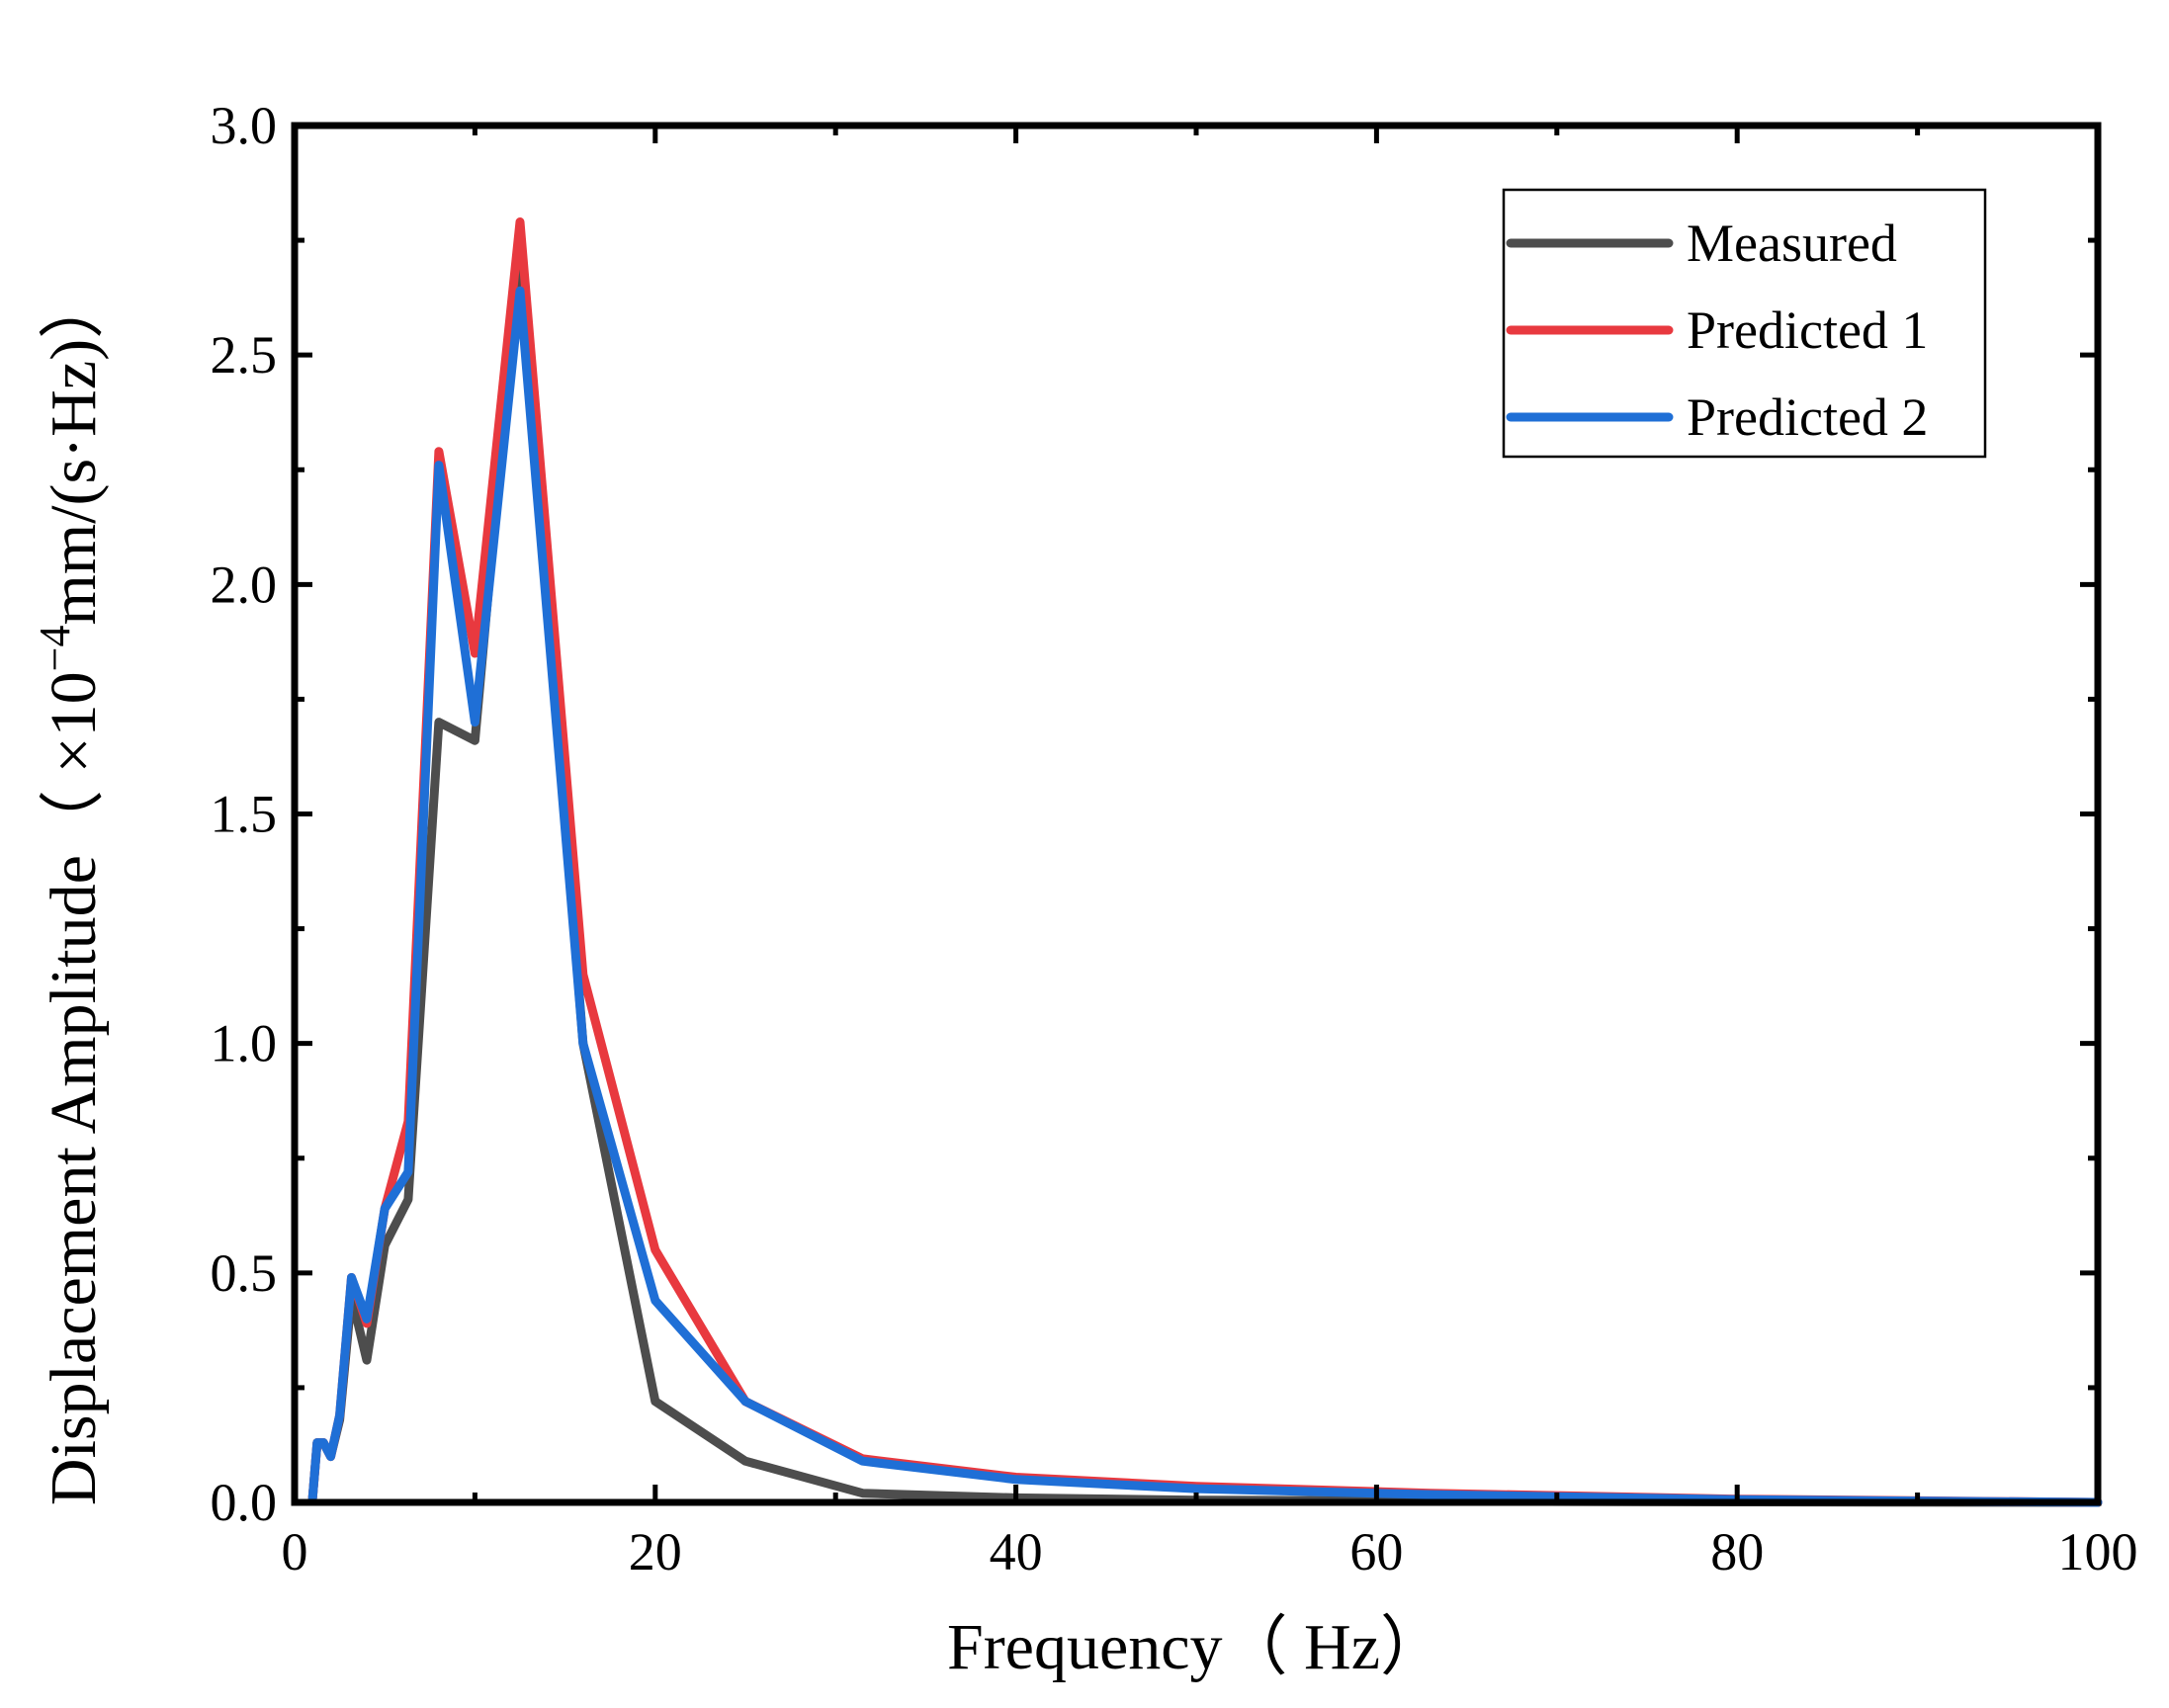  I want to click on x-tick-label: 20, so click(655, 1552).